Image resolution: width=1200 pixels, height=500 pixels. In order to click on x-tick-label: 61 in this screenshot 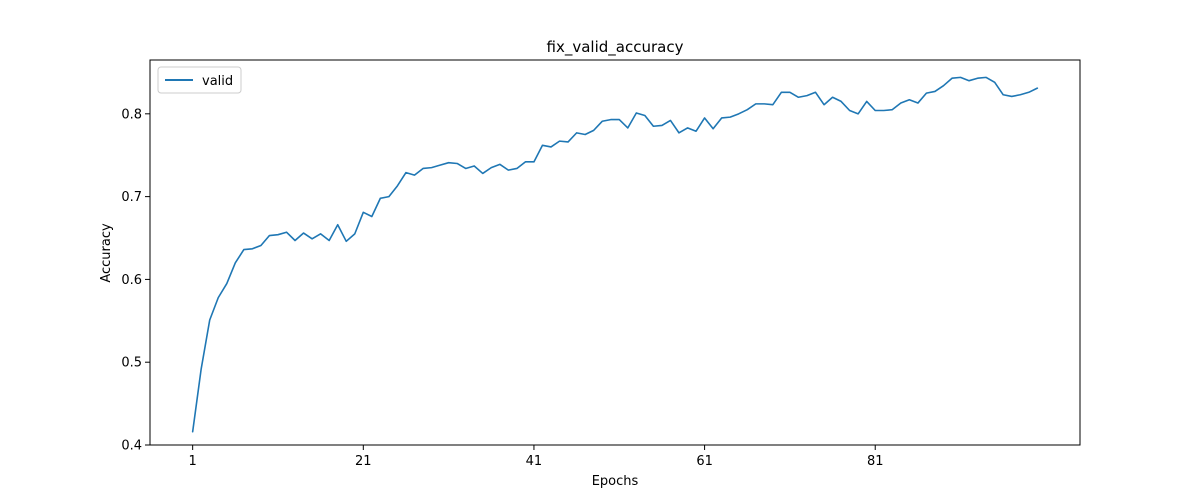, I will do `click(704, 461)`.